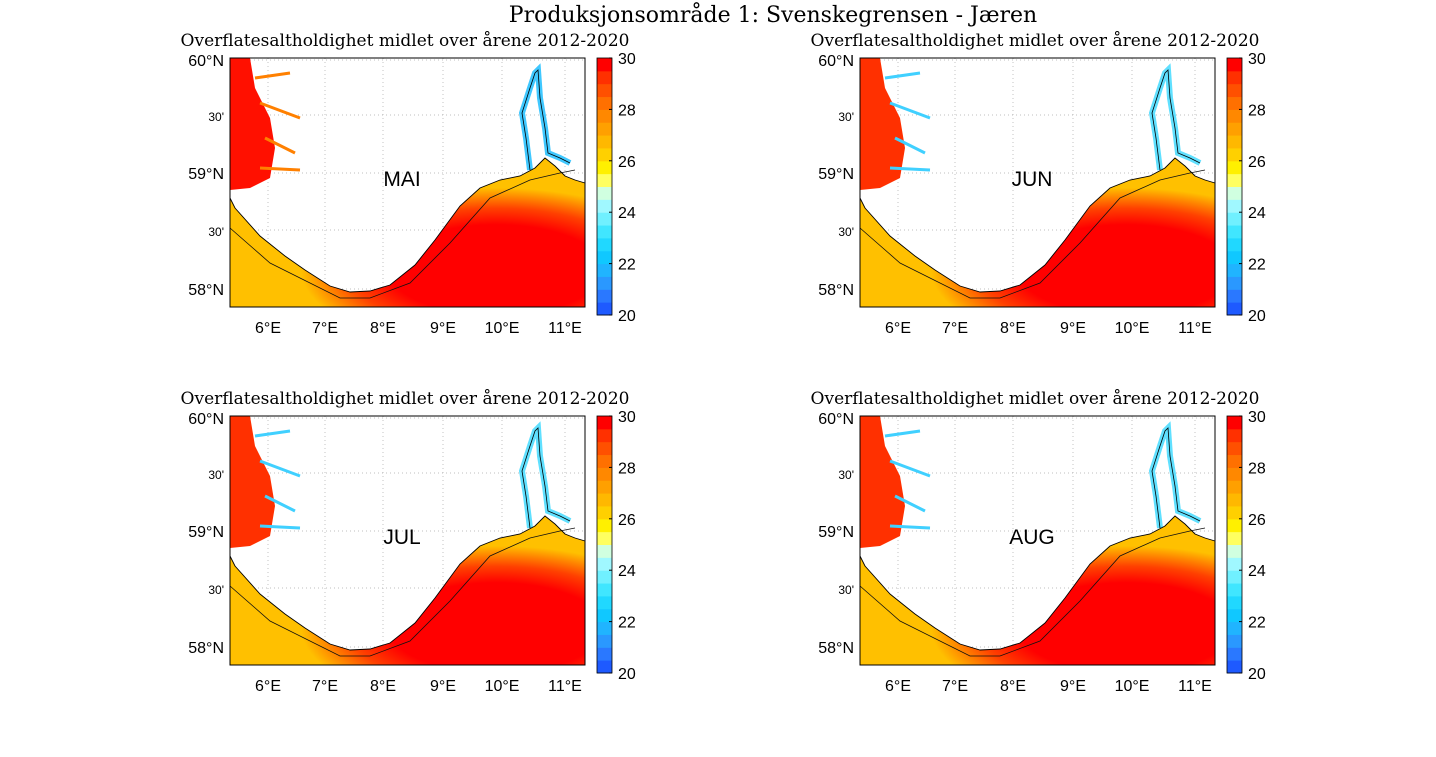 The width and height of the screenshot is (1436, 757). I want to click on lat-label: 59°N, so click(206, 174).